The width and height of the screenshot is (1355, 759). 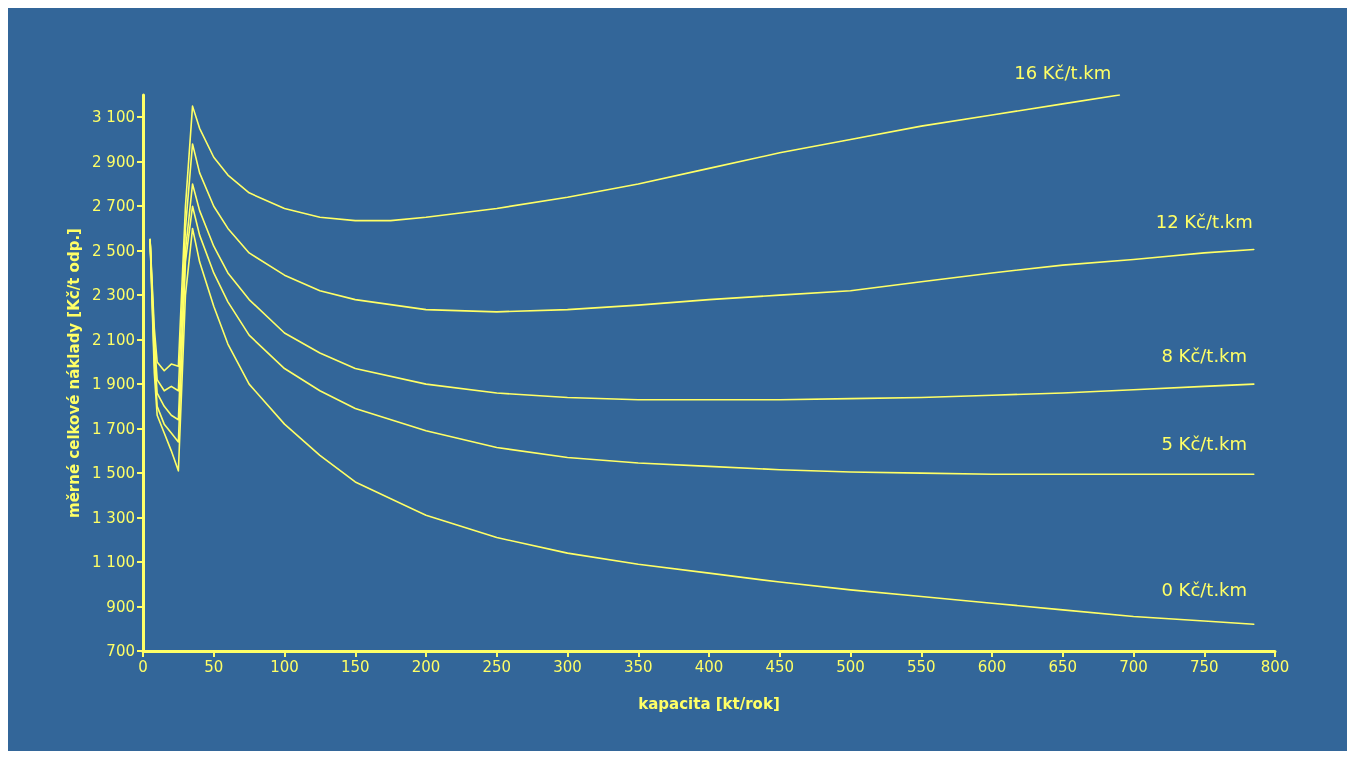 I want to click on y-tick-label: 900, so click(x=120, y=606).